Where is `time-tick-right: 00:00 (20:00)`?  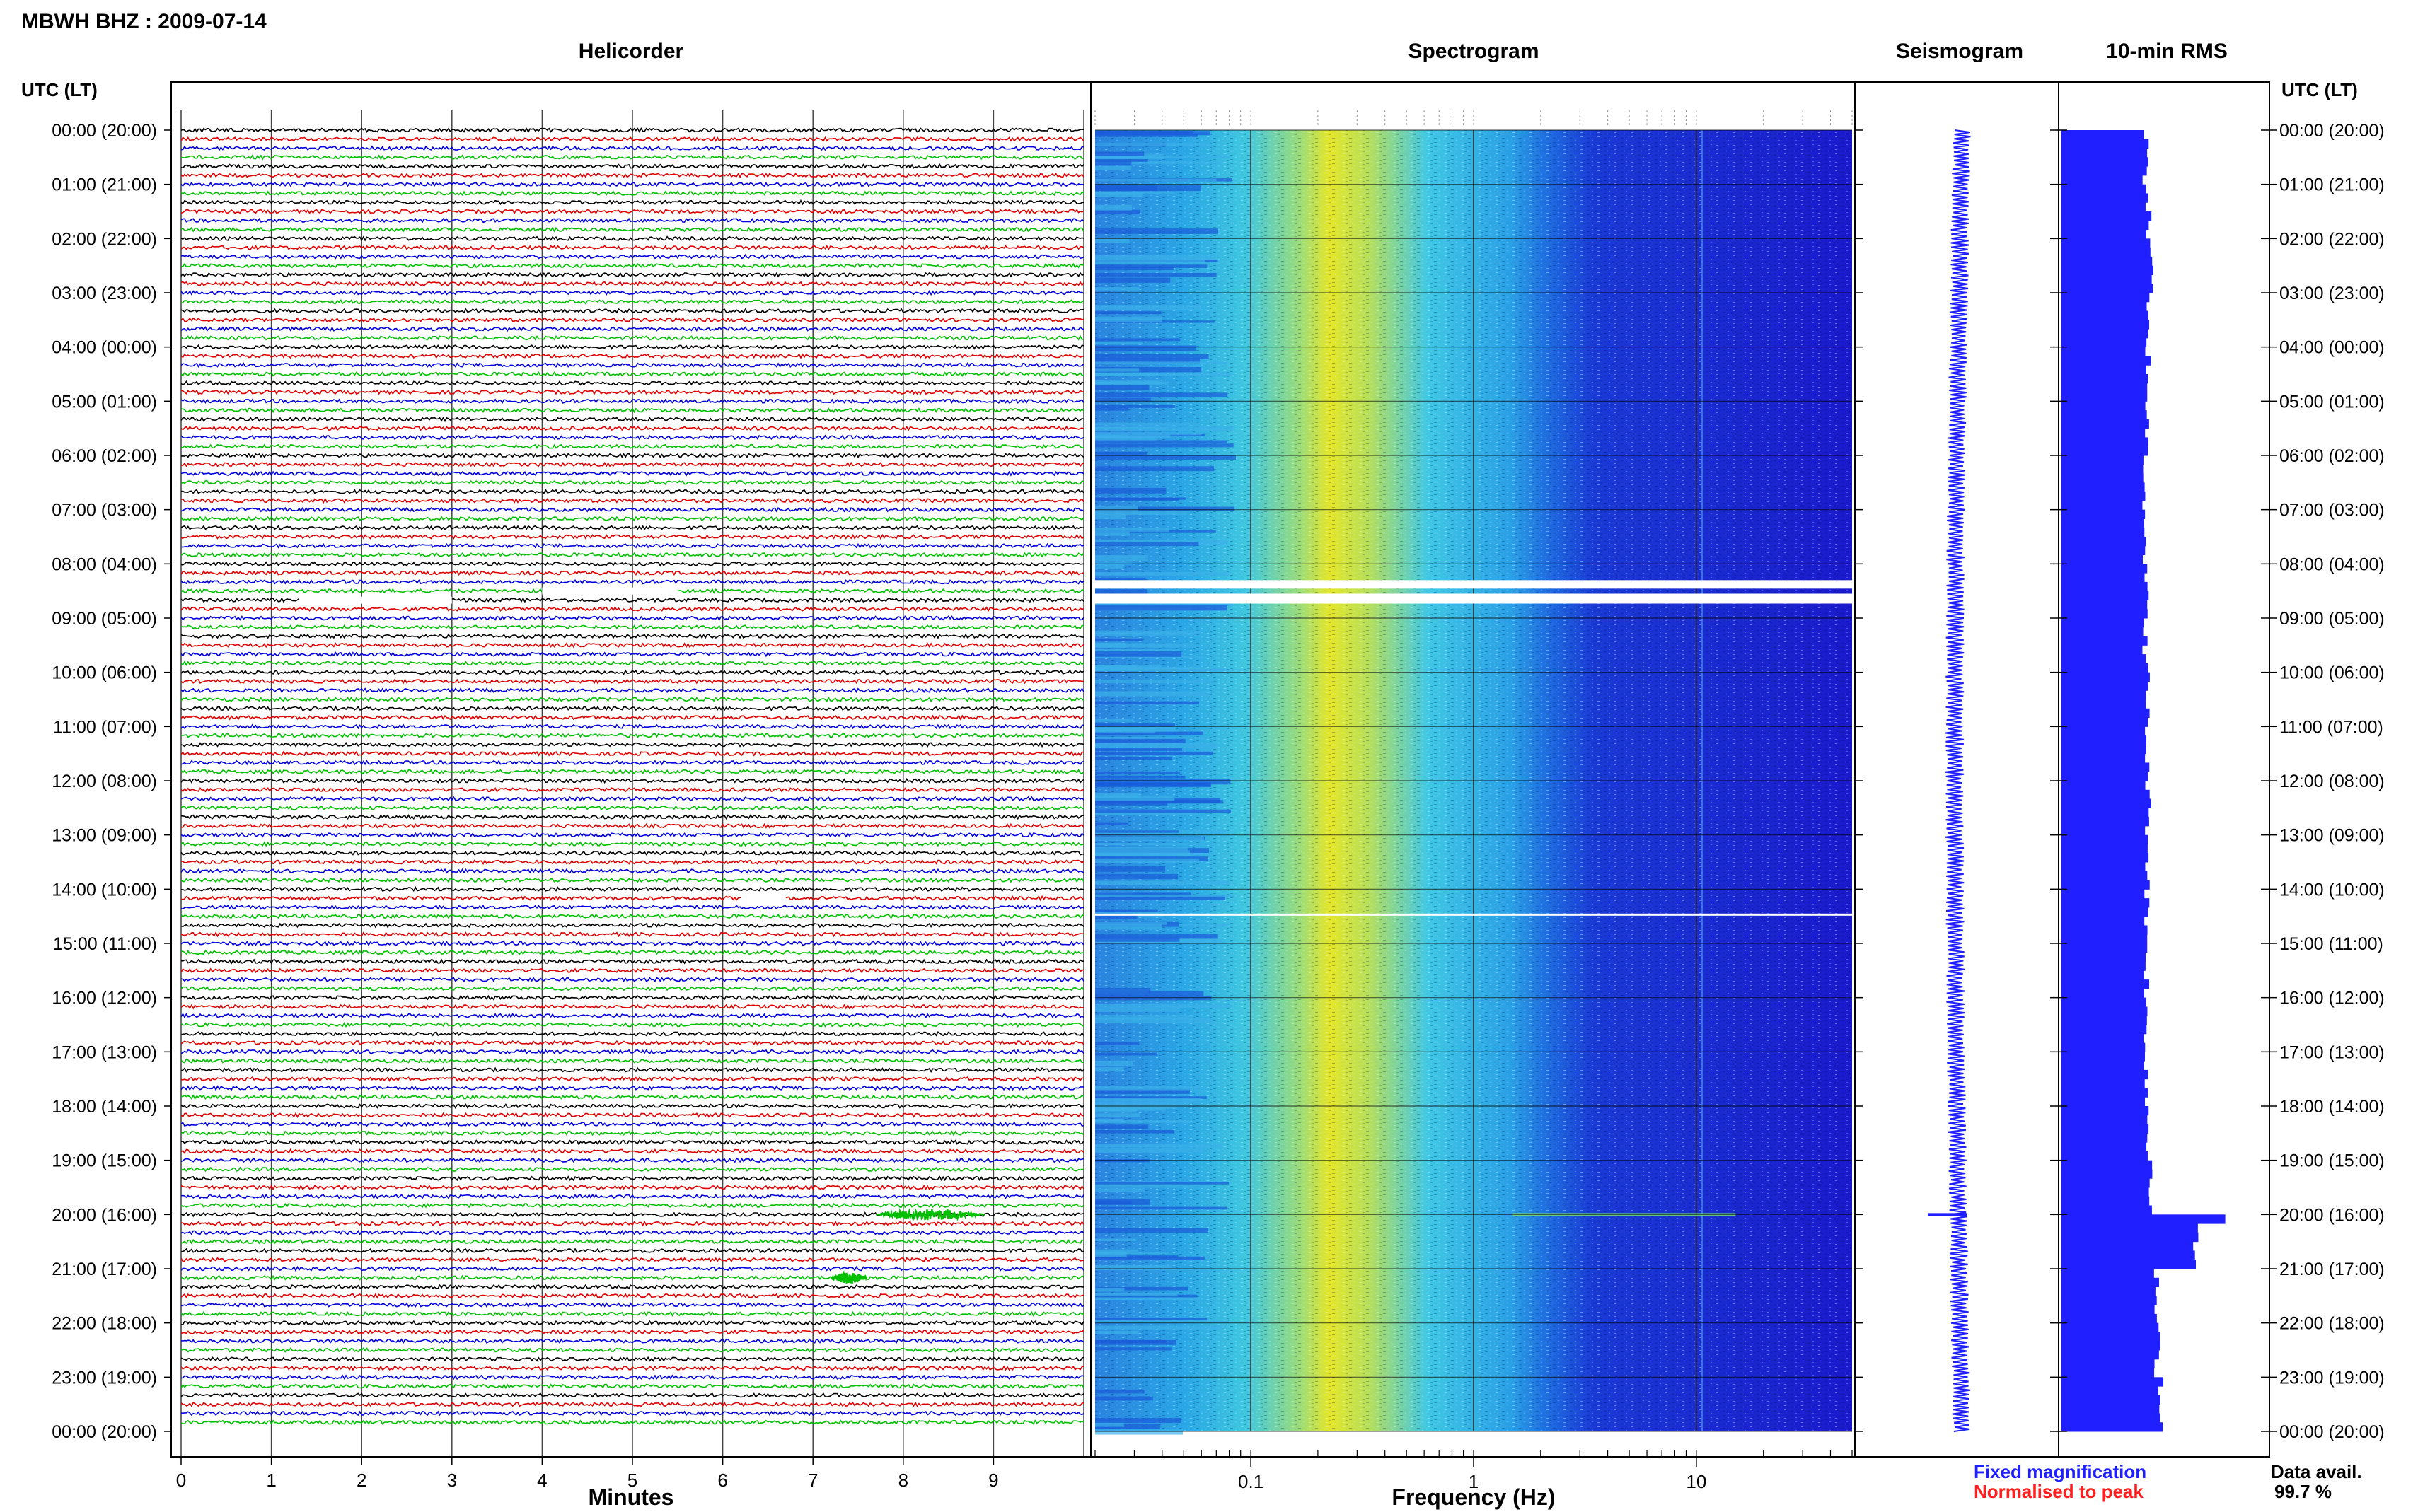
time-tick-right: 00:00 (20:00) is located at coordinates (2332, 1432).